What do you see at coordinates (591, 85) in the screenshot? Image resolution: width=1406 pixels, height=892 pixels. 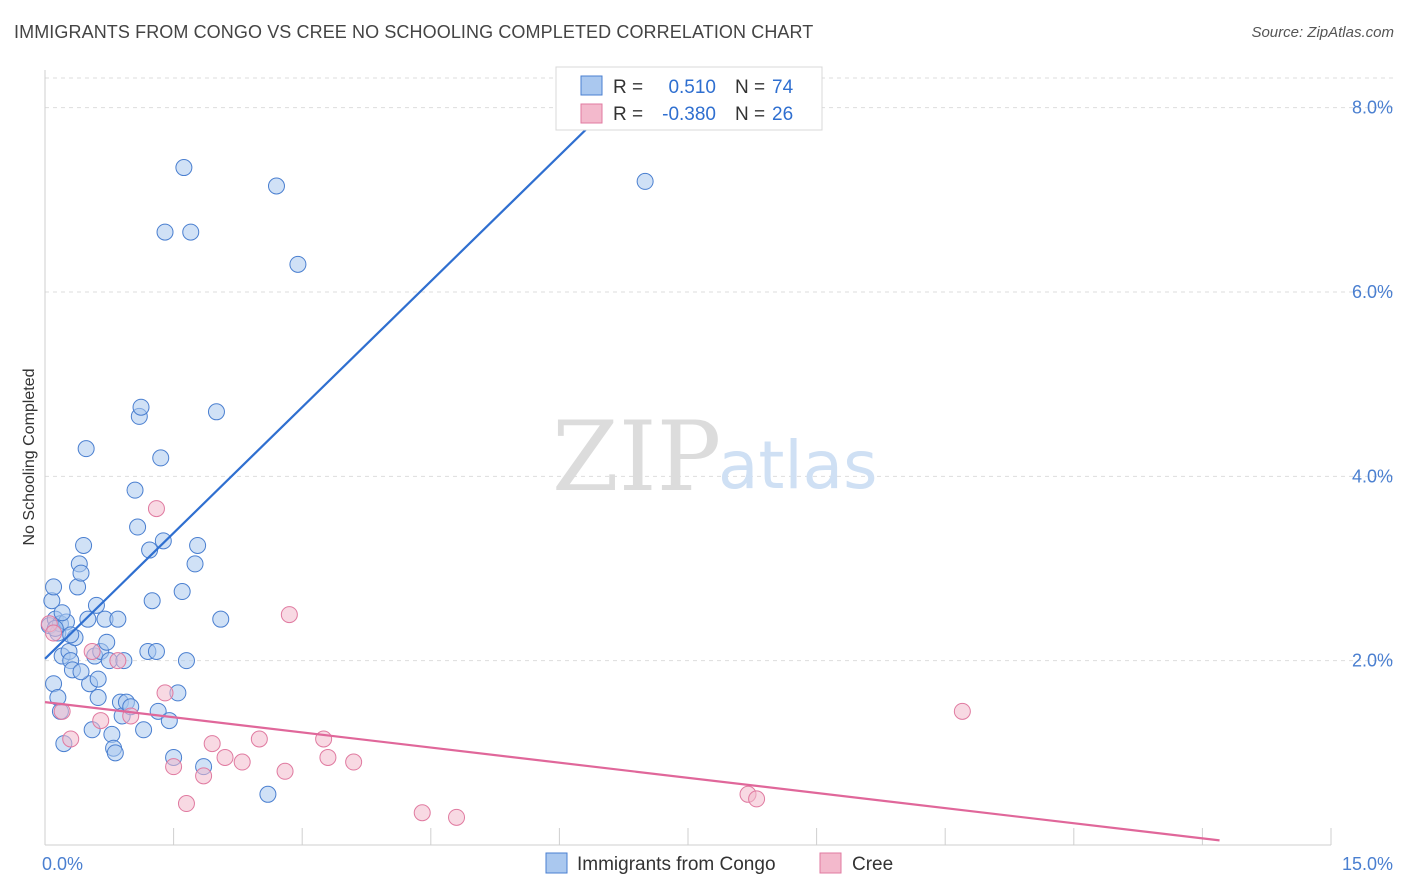 I see `legend-swatch-congo` at bounding box center [591, 85].